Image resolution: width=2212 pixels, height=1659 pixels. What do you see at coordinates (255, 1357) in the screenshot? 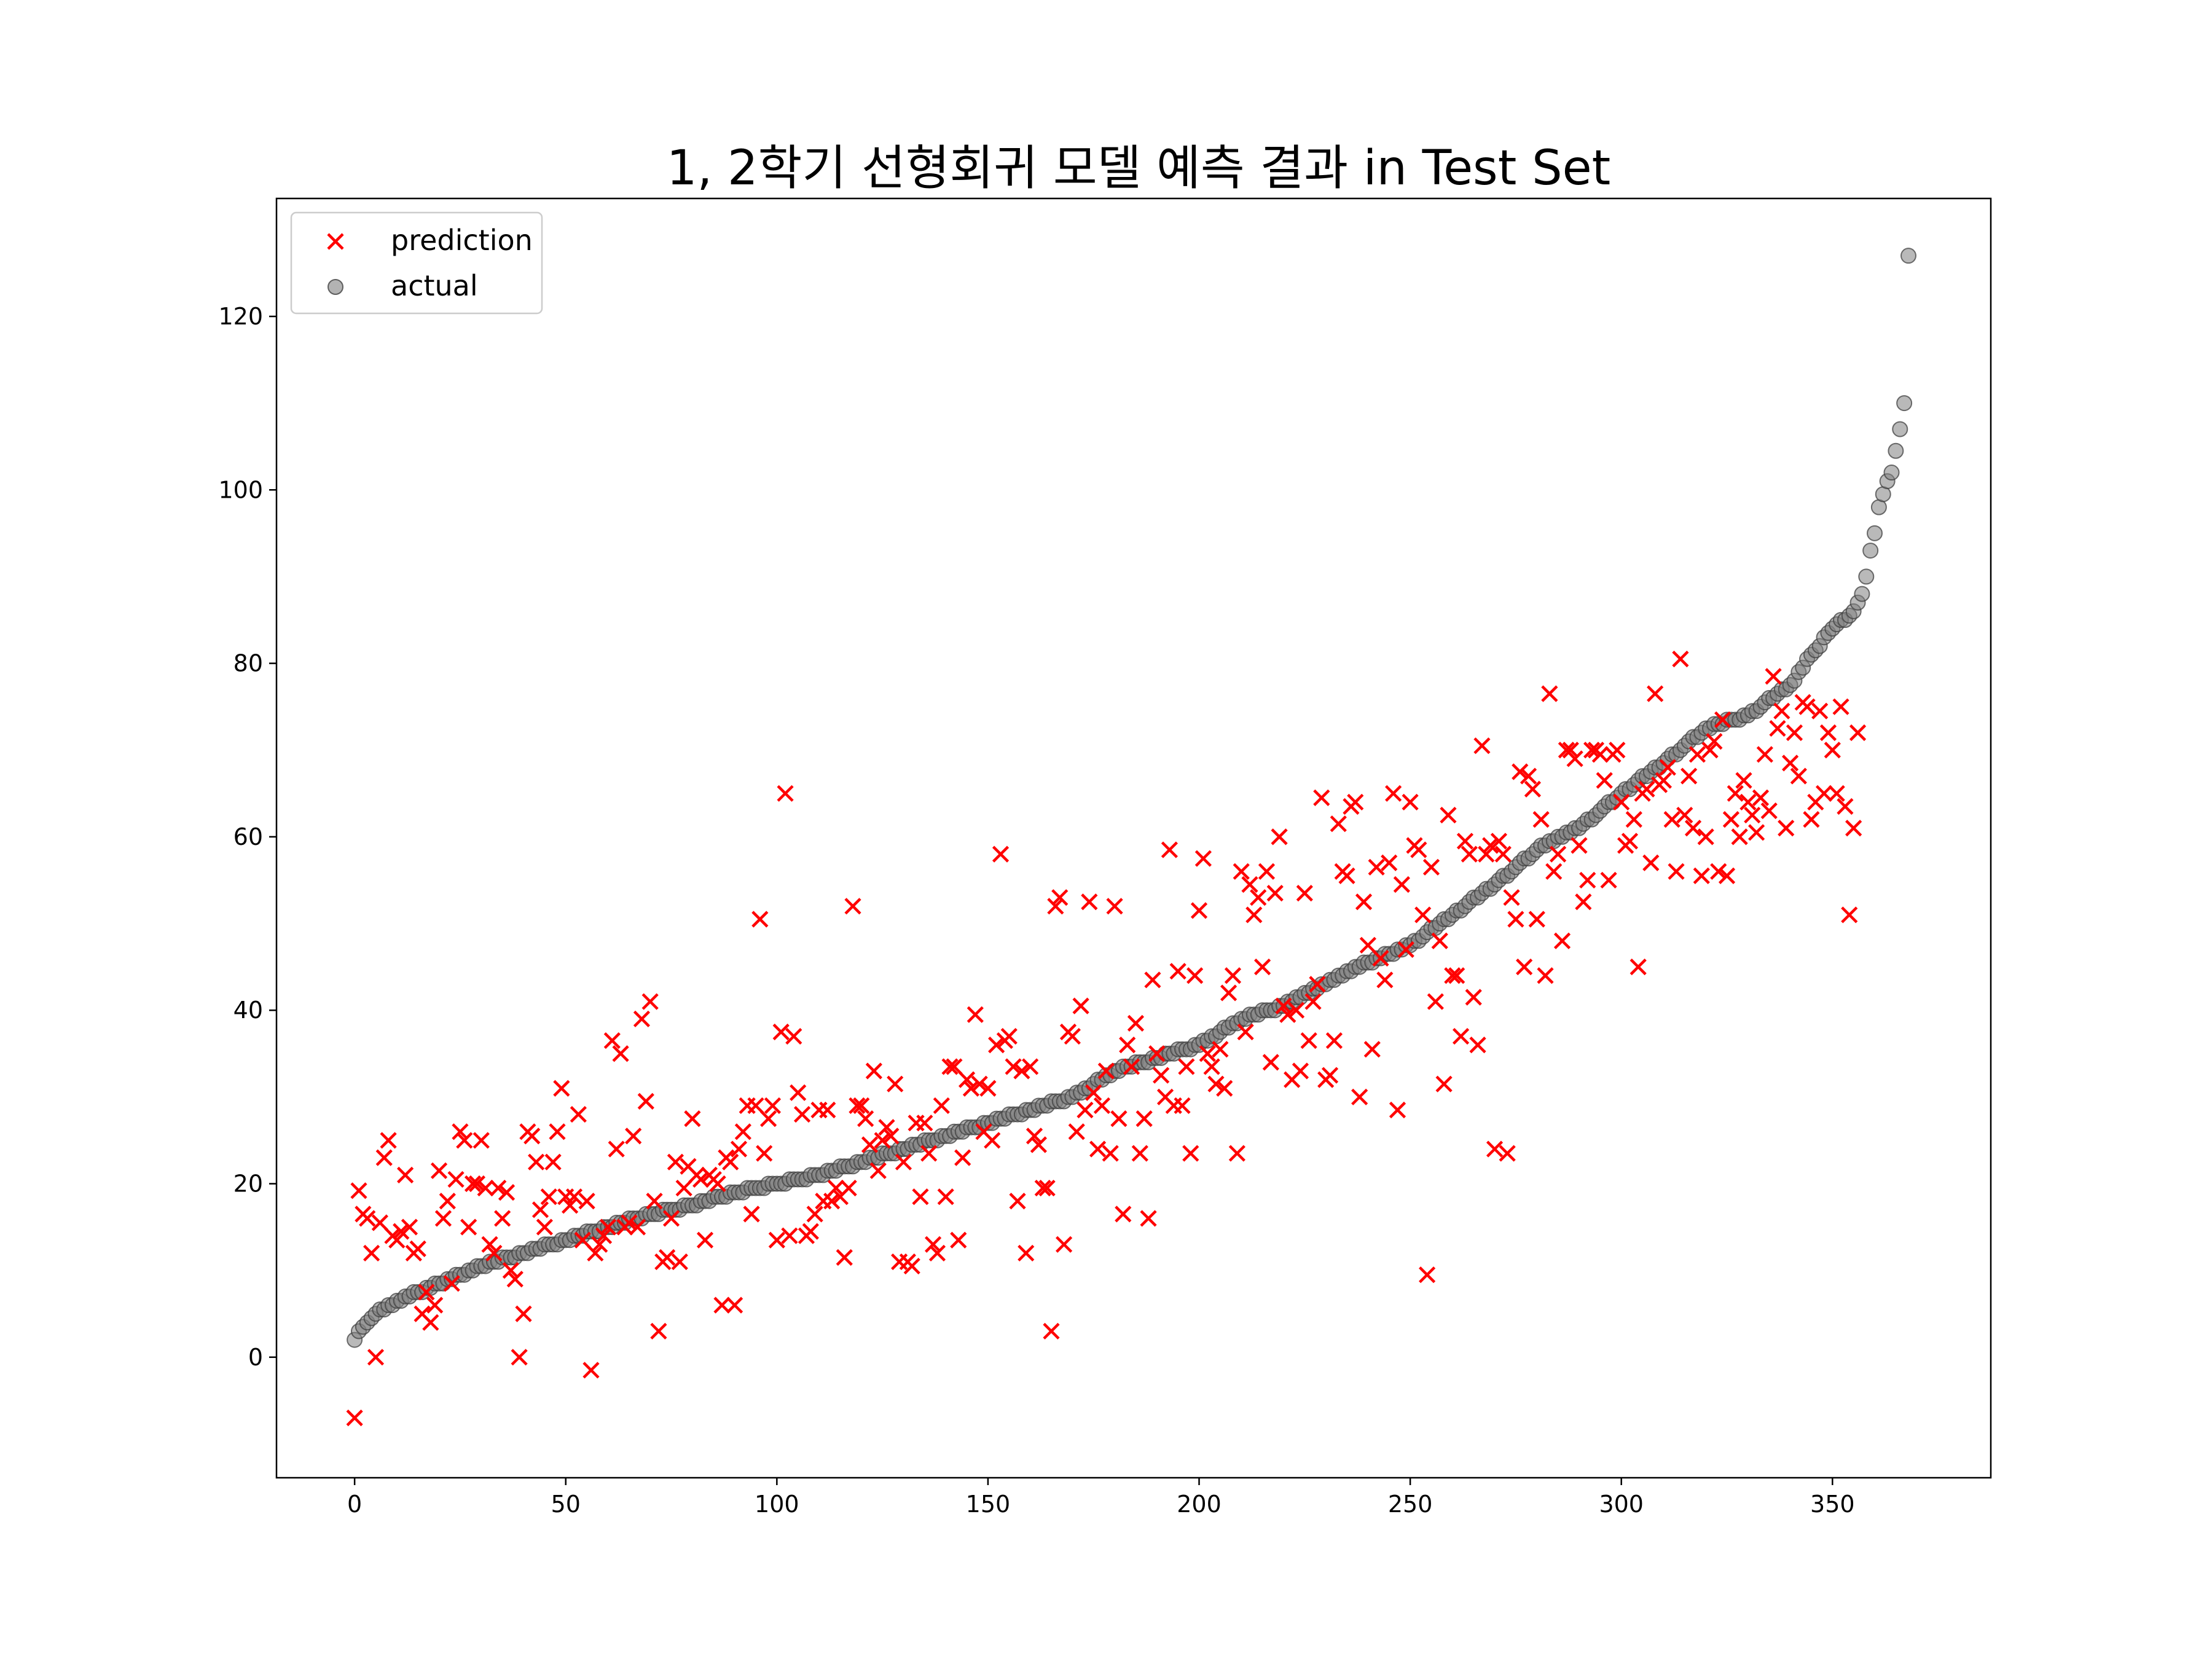
I see `y-tick-label: 0` at bounding box center [255, 1357].